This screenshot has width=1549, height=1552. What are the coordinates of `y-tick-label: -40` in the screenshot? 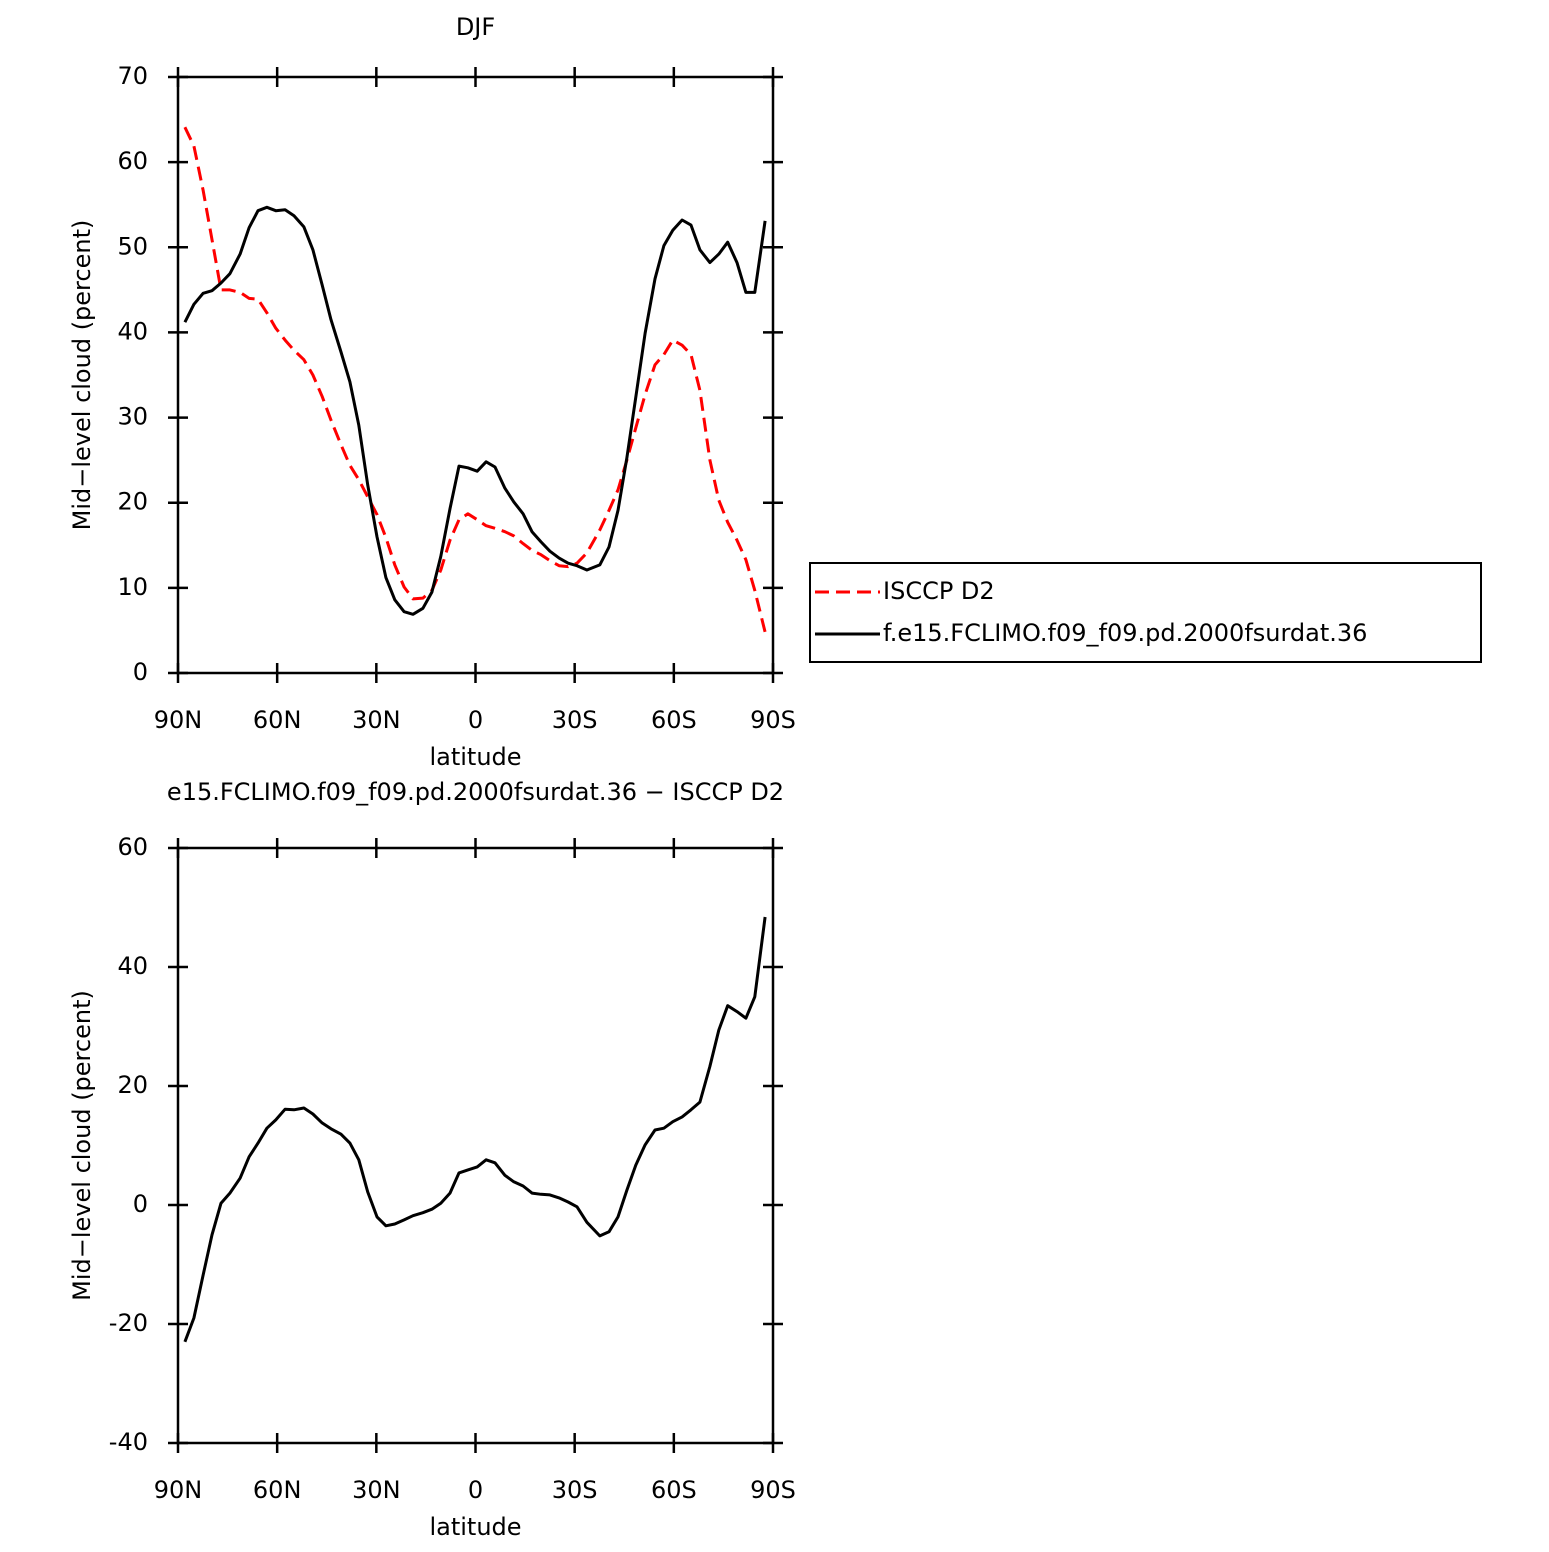 It's located at (128, 1442).